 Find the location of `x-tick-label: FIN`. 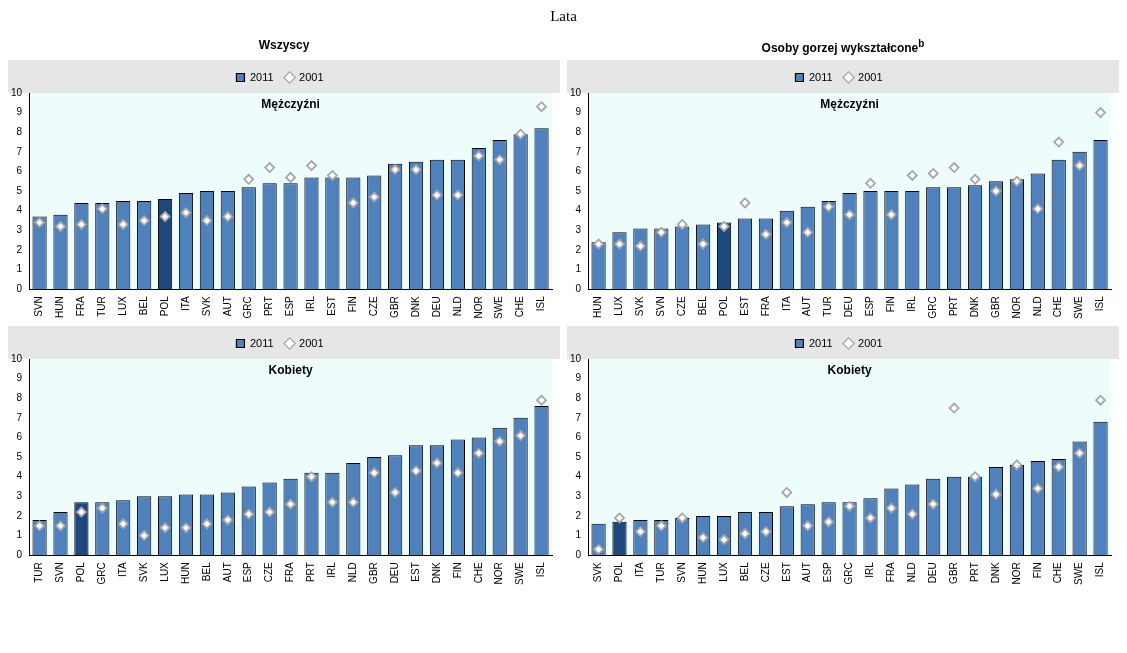

x-tick-label: FIN is located at coordinates (353, 304).